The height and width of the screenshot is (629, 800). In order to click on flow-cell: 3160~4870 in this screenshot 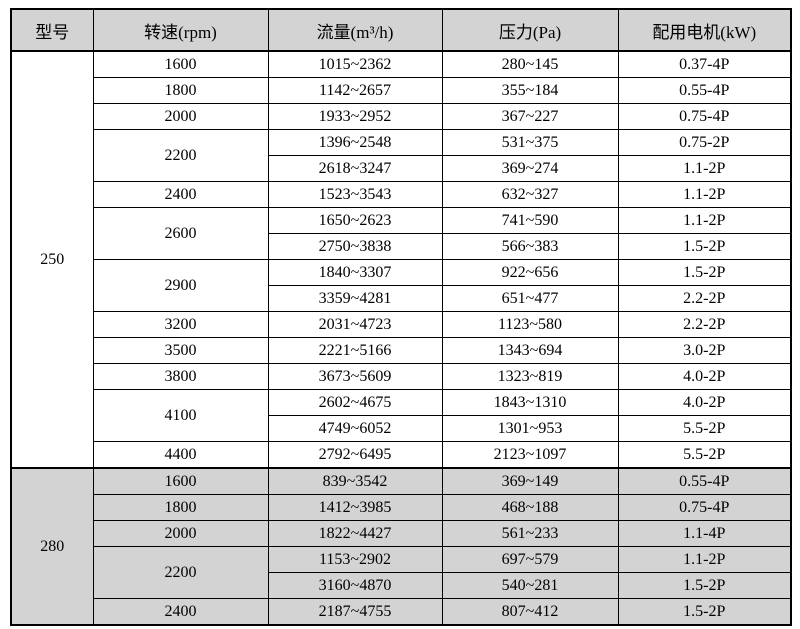, I will do `click(355, 585)`.